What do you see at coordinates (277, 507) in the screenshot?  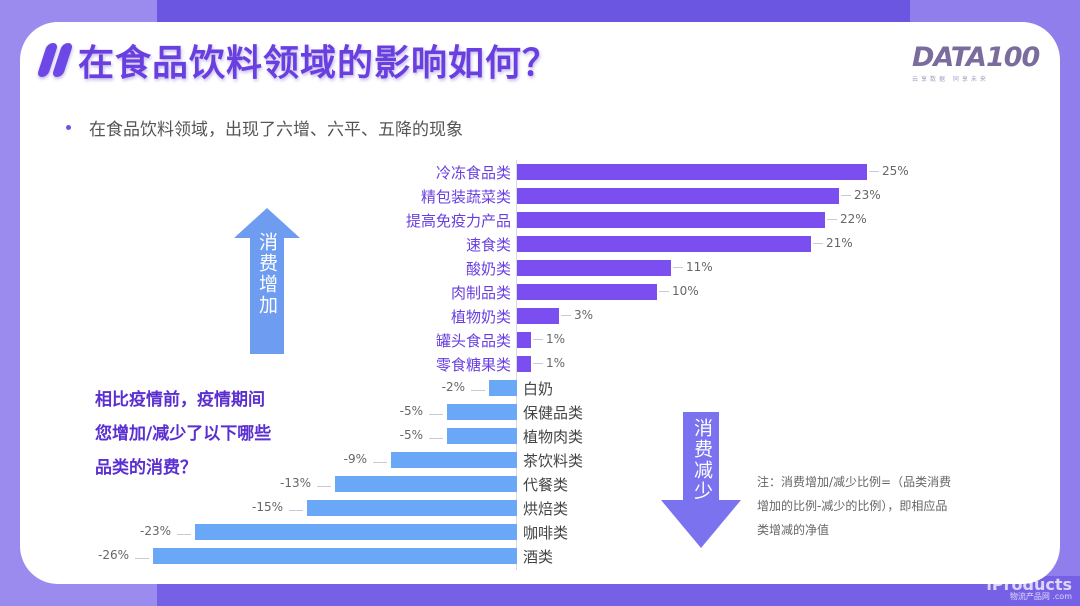 I see `value-label: -15%` at bounding box center [277, 507].